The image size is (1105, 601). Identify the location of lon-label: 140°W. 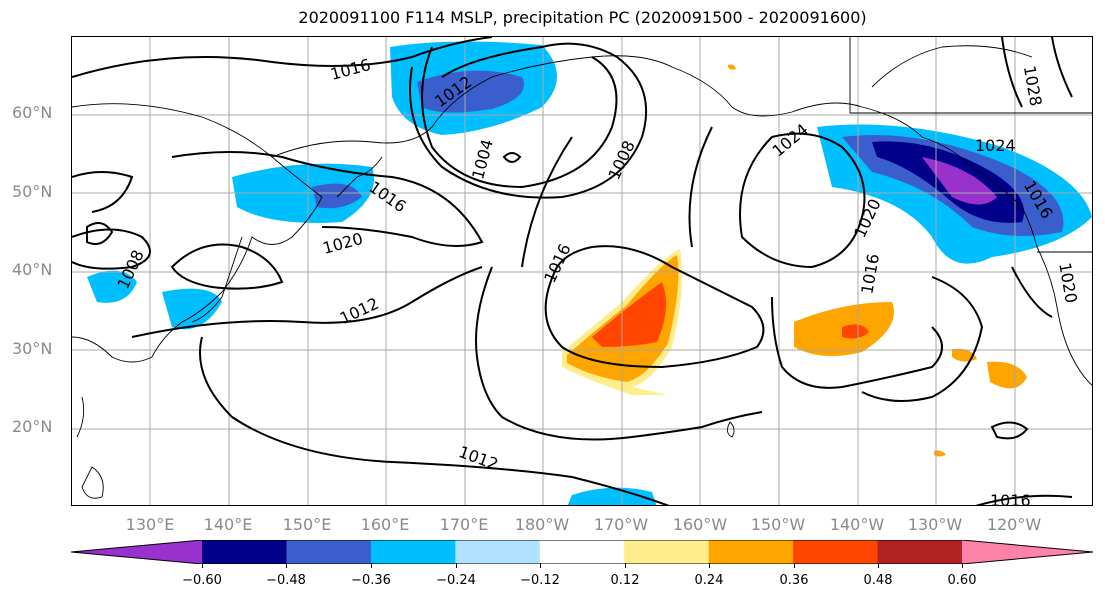
(857, 524).